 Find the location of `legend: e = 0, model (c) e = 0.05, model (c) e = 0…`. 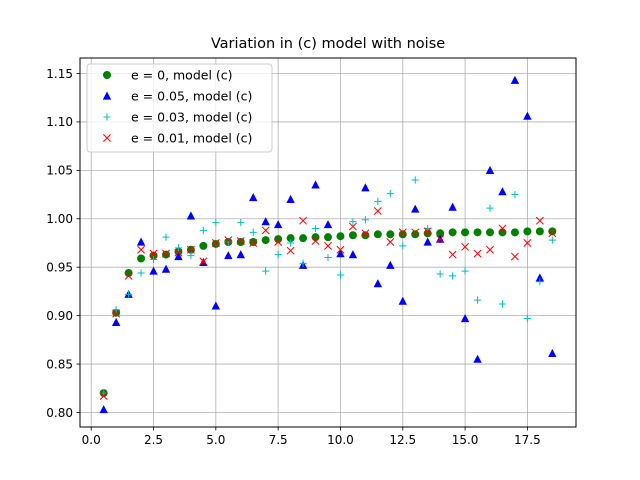

legend: e = 0, model (c) e = 0.05, model (c) e = 0… is located at coordinates (179, 108).